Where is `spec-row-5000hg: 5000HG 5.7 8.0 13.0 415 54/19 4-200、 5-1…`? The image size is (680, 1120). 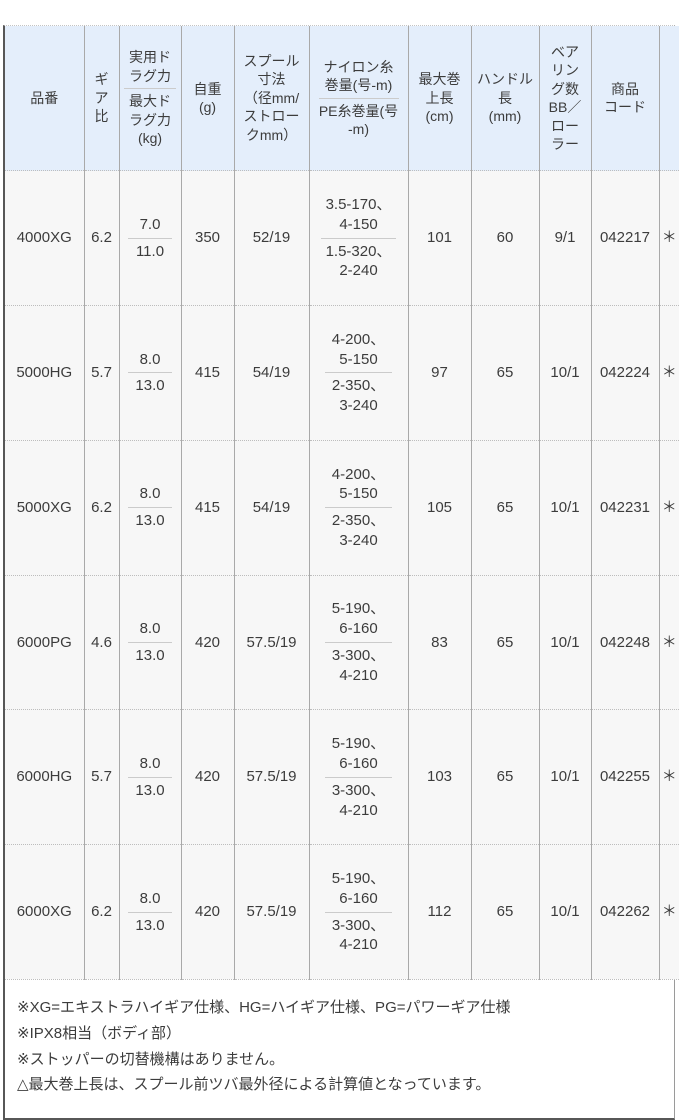 spec-row-5000hg: 5000HG 5.7 8.0 13.0 415 54/19 4-200、 5-1… is located at coordinates (342, 373).